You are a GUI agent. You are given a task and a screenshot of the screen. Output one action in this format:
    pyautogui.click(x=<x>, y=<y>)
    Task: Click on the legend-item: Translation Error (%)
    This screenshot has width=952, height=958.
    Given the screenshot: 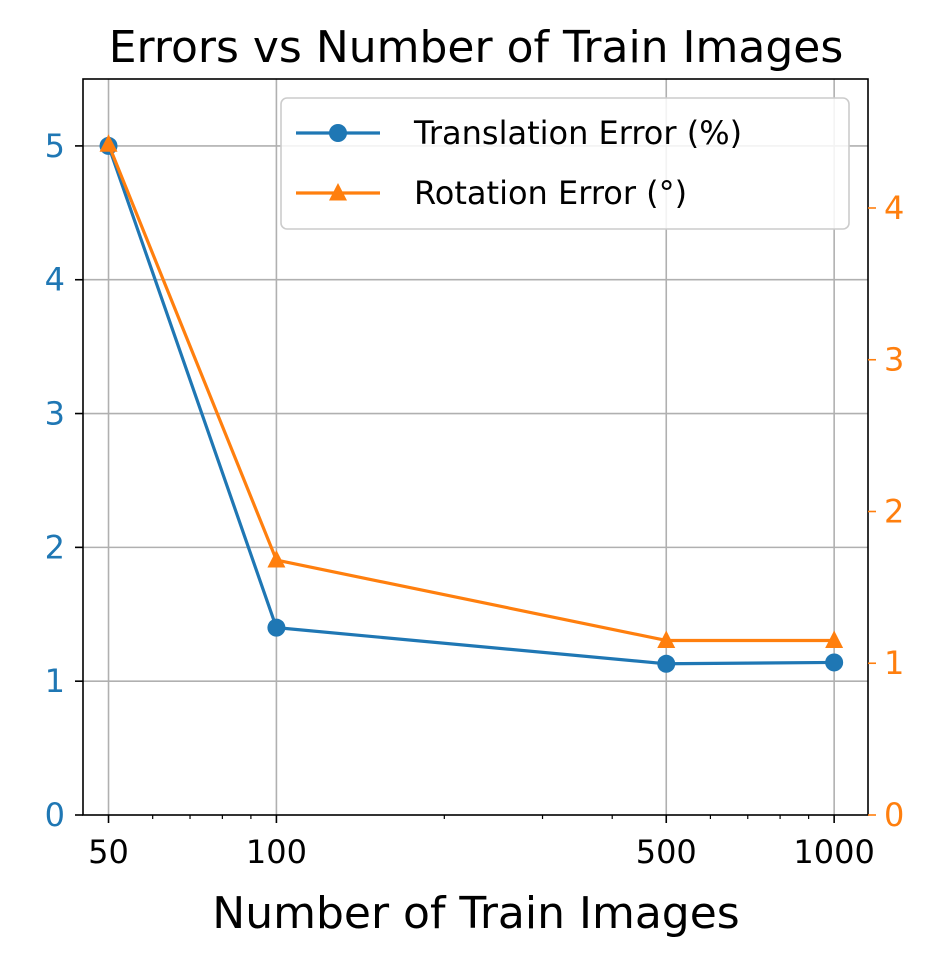 What is the action you would take?
    pyautogui.click(x=519, y=133)
    